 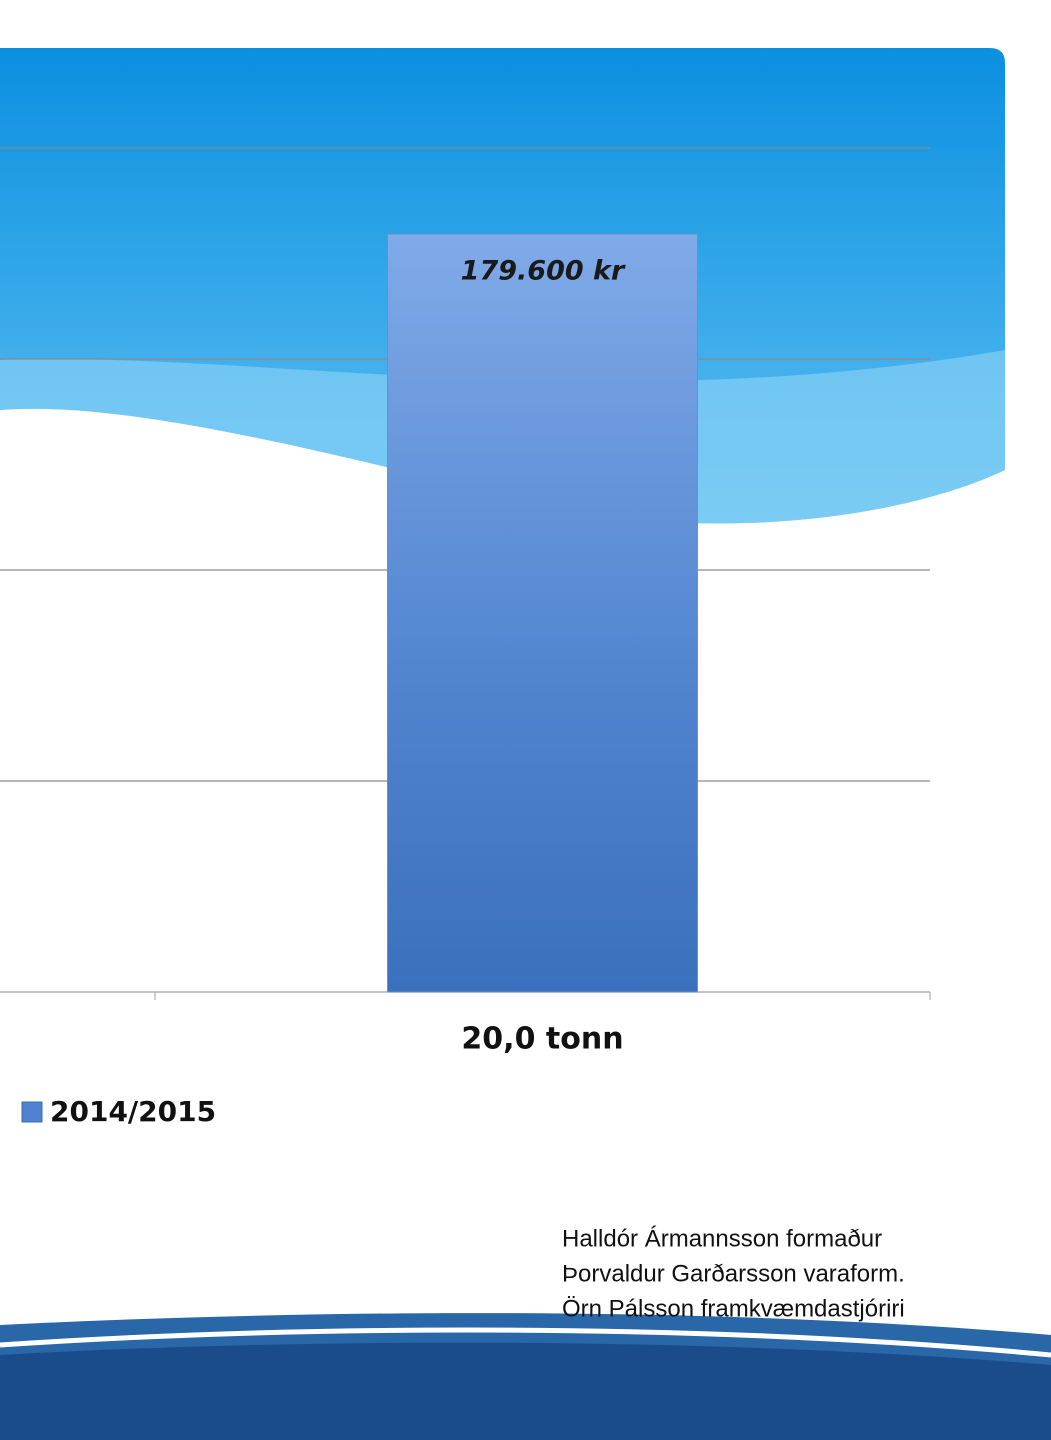 What do you see at coordinates (733, 1308) in the screenshot?
I see `footer-line: Örn Pálsson framkvæmdastjóriri` at bounding box center [733, 1308].